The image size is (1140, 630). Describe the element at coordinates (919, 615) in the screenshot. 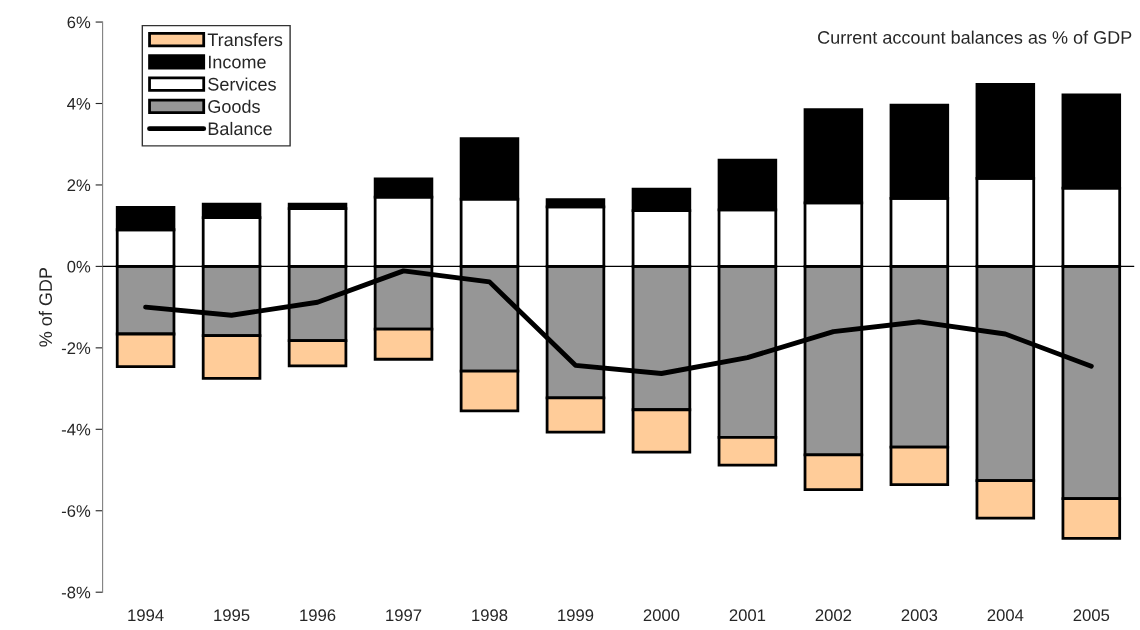

I see `x-tick-label: 2003` at that location.